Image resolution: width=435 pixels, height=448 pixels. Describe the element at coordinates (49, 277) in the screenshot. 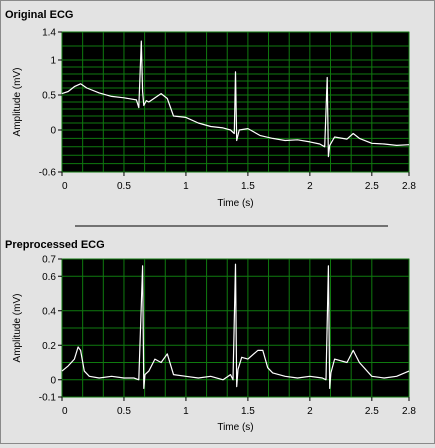

I see `y-tick-label: 0.6` at that location.